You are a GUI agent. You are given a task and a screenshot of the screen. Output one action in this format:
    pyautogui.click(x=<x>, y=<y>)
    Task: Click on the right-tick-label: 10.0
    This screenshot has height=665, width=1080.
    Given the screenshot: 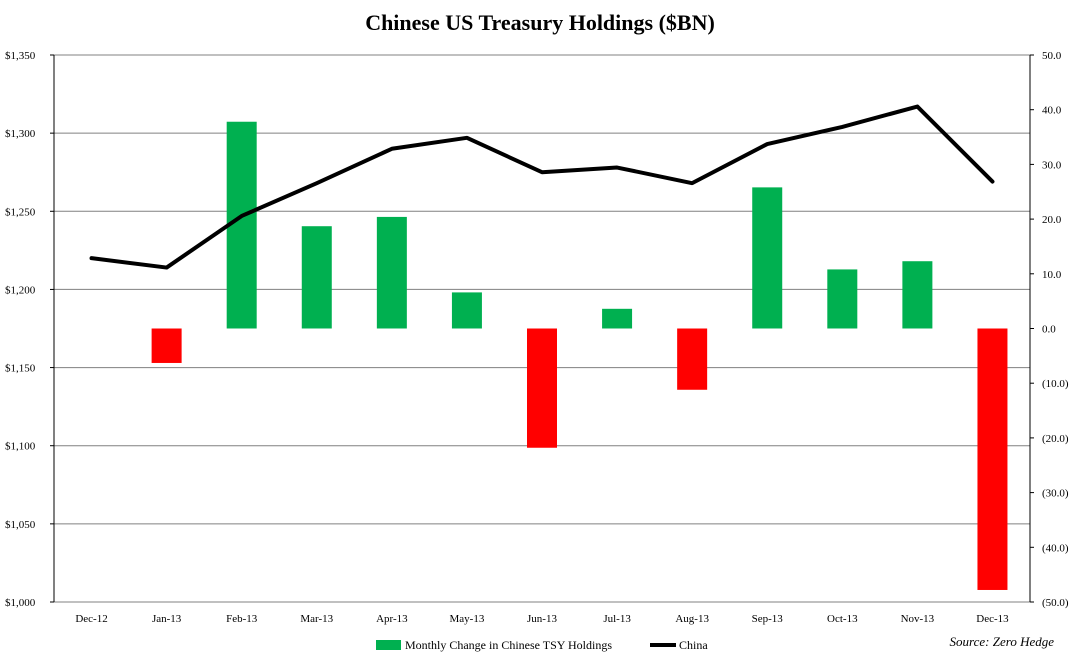 What is the action you would take?
    pyautogui.click(x=1052, y=275)
    